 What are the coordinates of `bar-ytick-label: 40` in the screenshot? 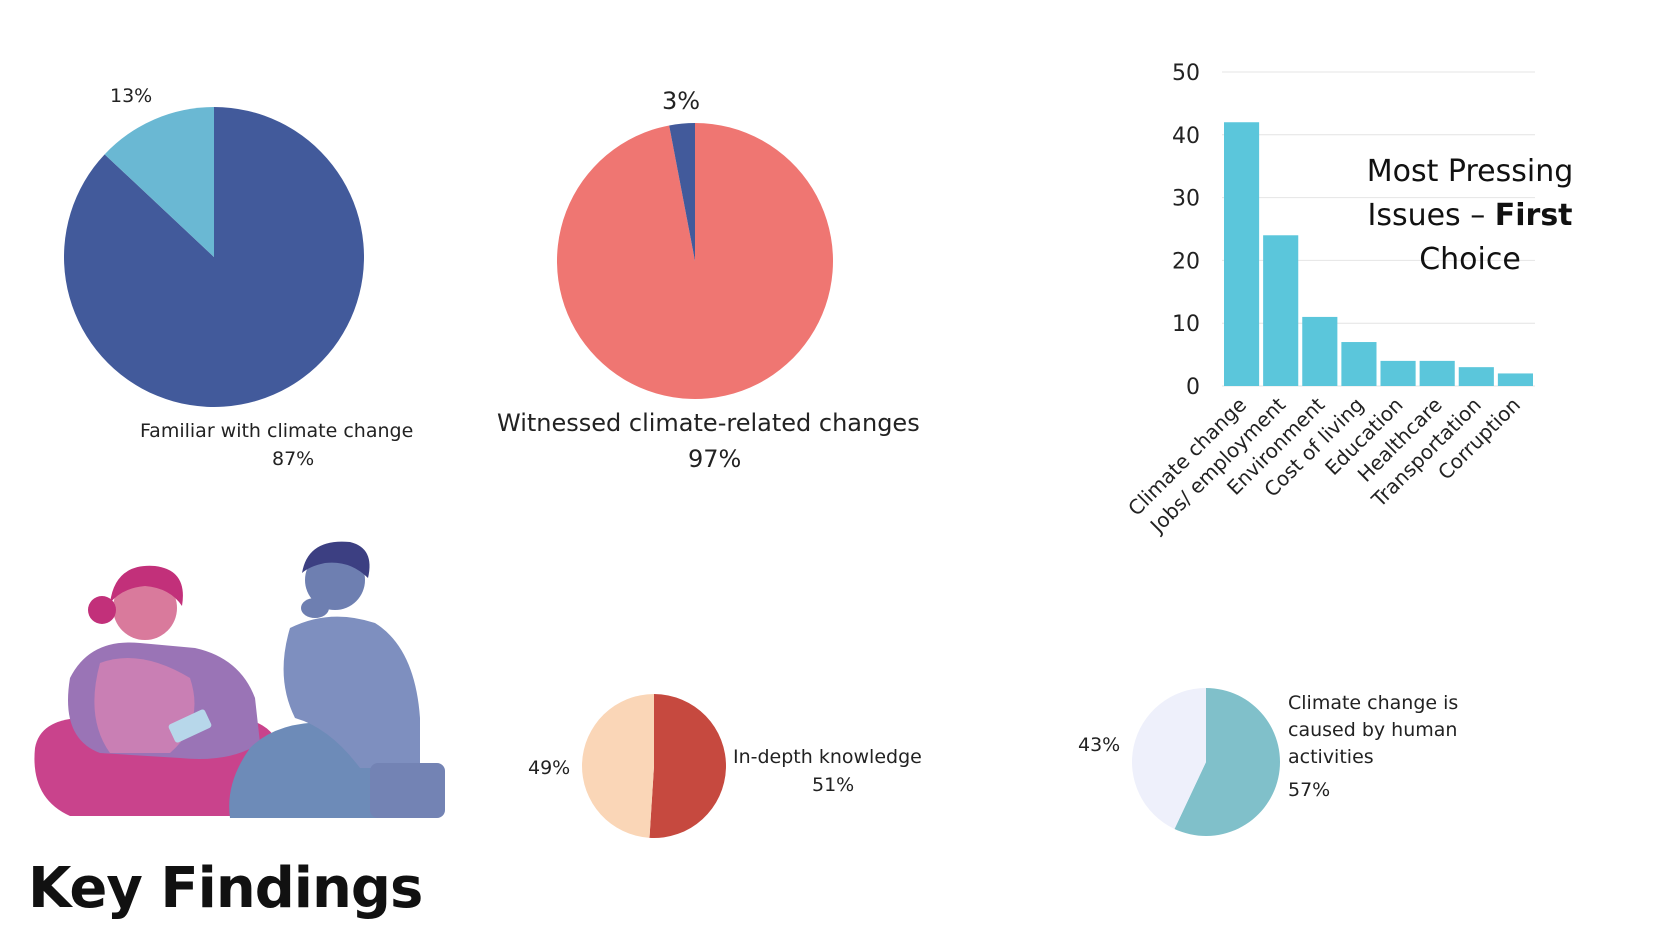 It's located at (1186, 136).